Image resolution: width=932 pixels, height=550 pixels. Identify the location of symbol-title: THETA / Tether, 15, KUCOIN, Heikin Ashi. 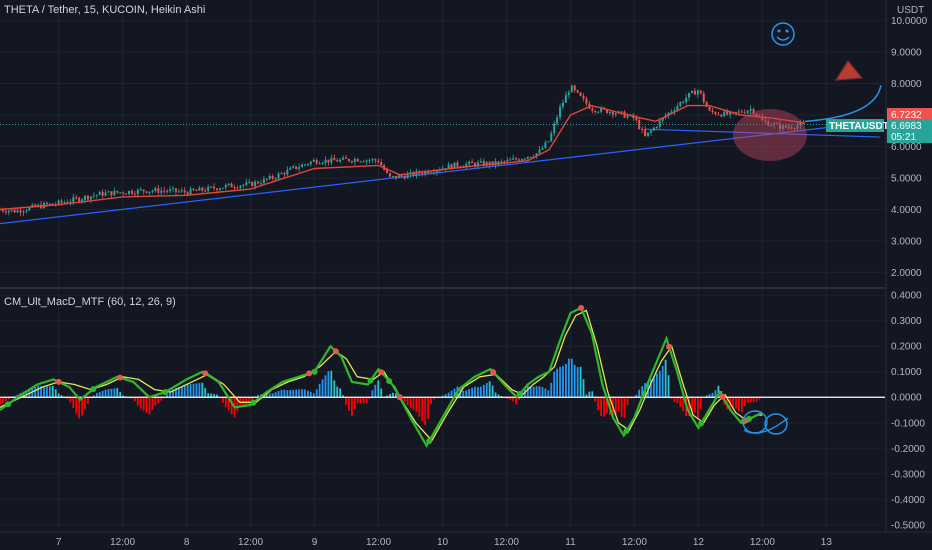
(105, 10).